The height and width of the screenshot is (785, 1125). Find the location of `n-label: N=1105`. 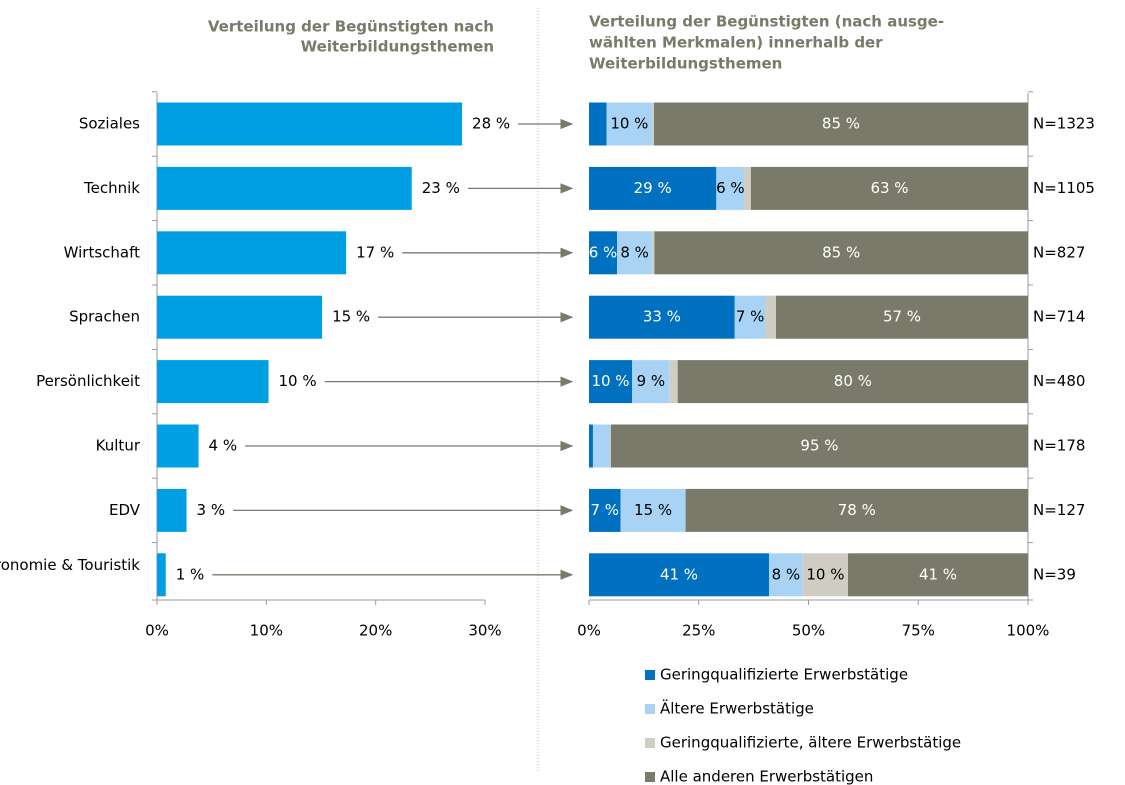

n-label: N=1105 is located at coordinates (1064, 188).